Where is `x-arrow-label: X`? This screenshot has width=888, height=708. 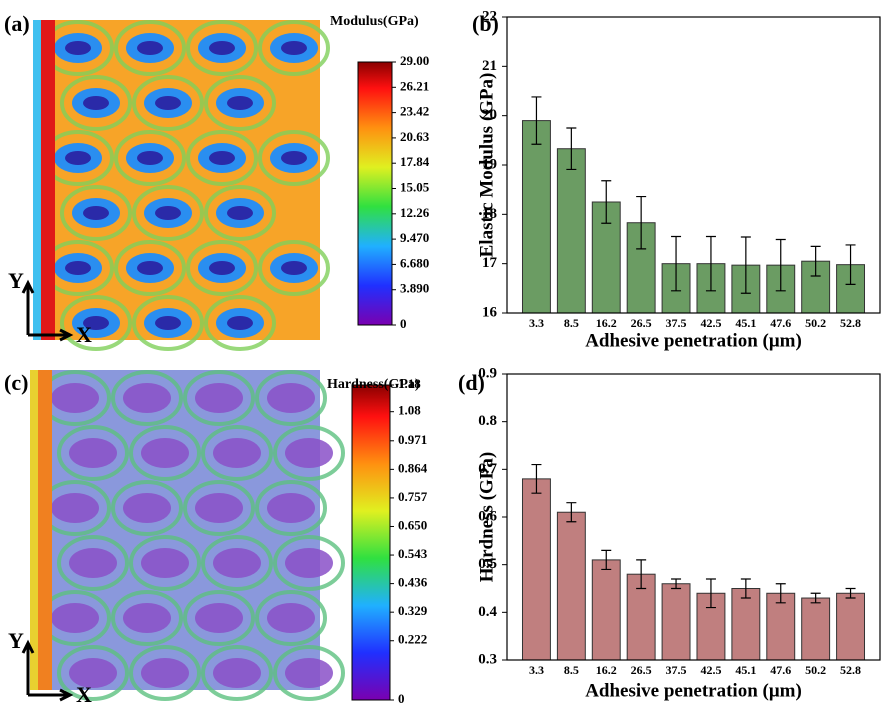
x-arrow-label: X is located at coordinates (84, 694).